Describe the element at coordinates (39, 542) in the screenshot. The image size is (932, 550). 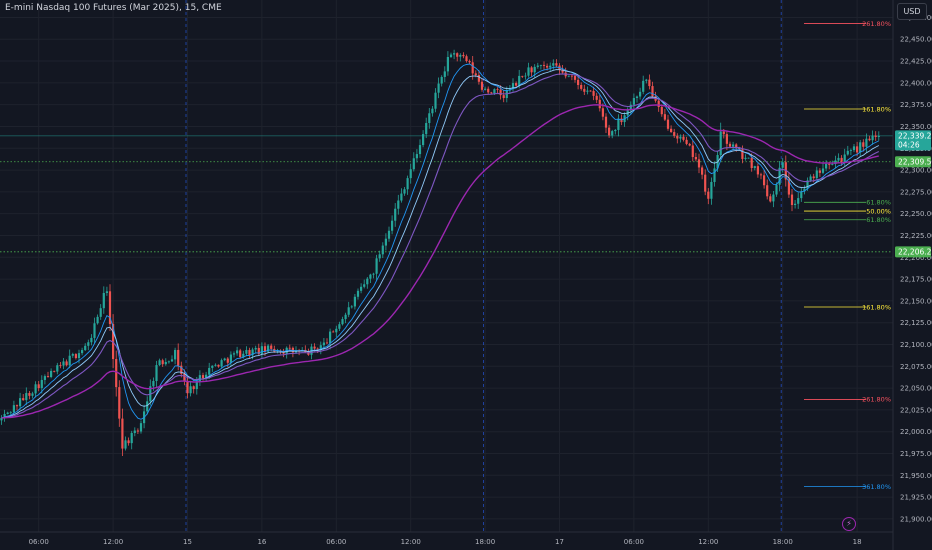
I see `time-tick-label: 06:00` at that location.